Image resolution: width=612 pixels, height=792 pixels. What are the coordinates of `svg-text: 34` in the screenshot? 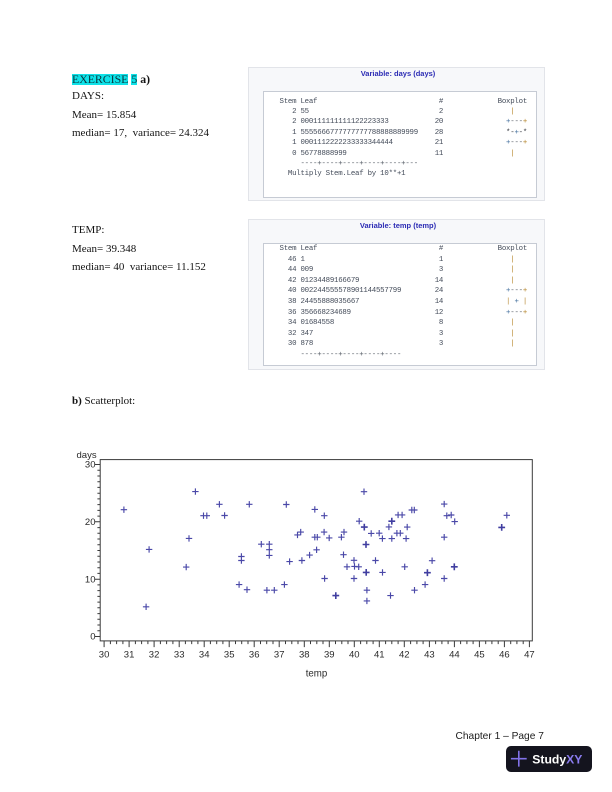 It's located at (204, 655).